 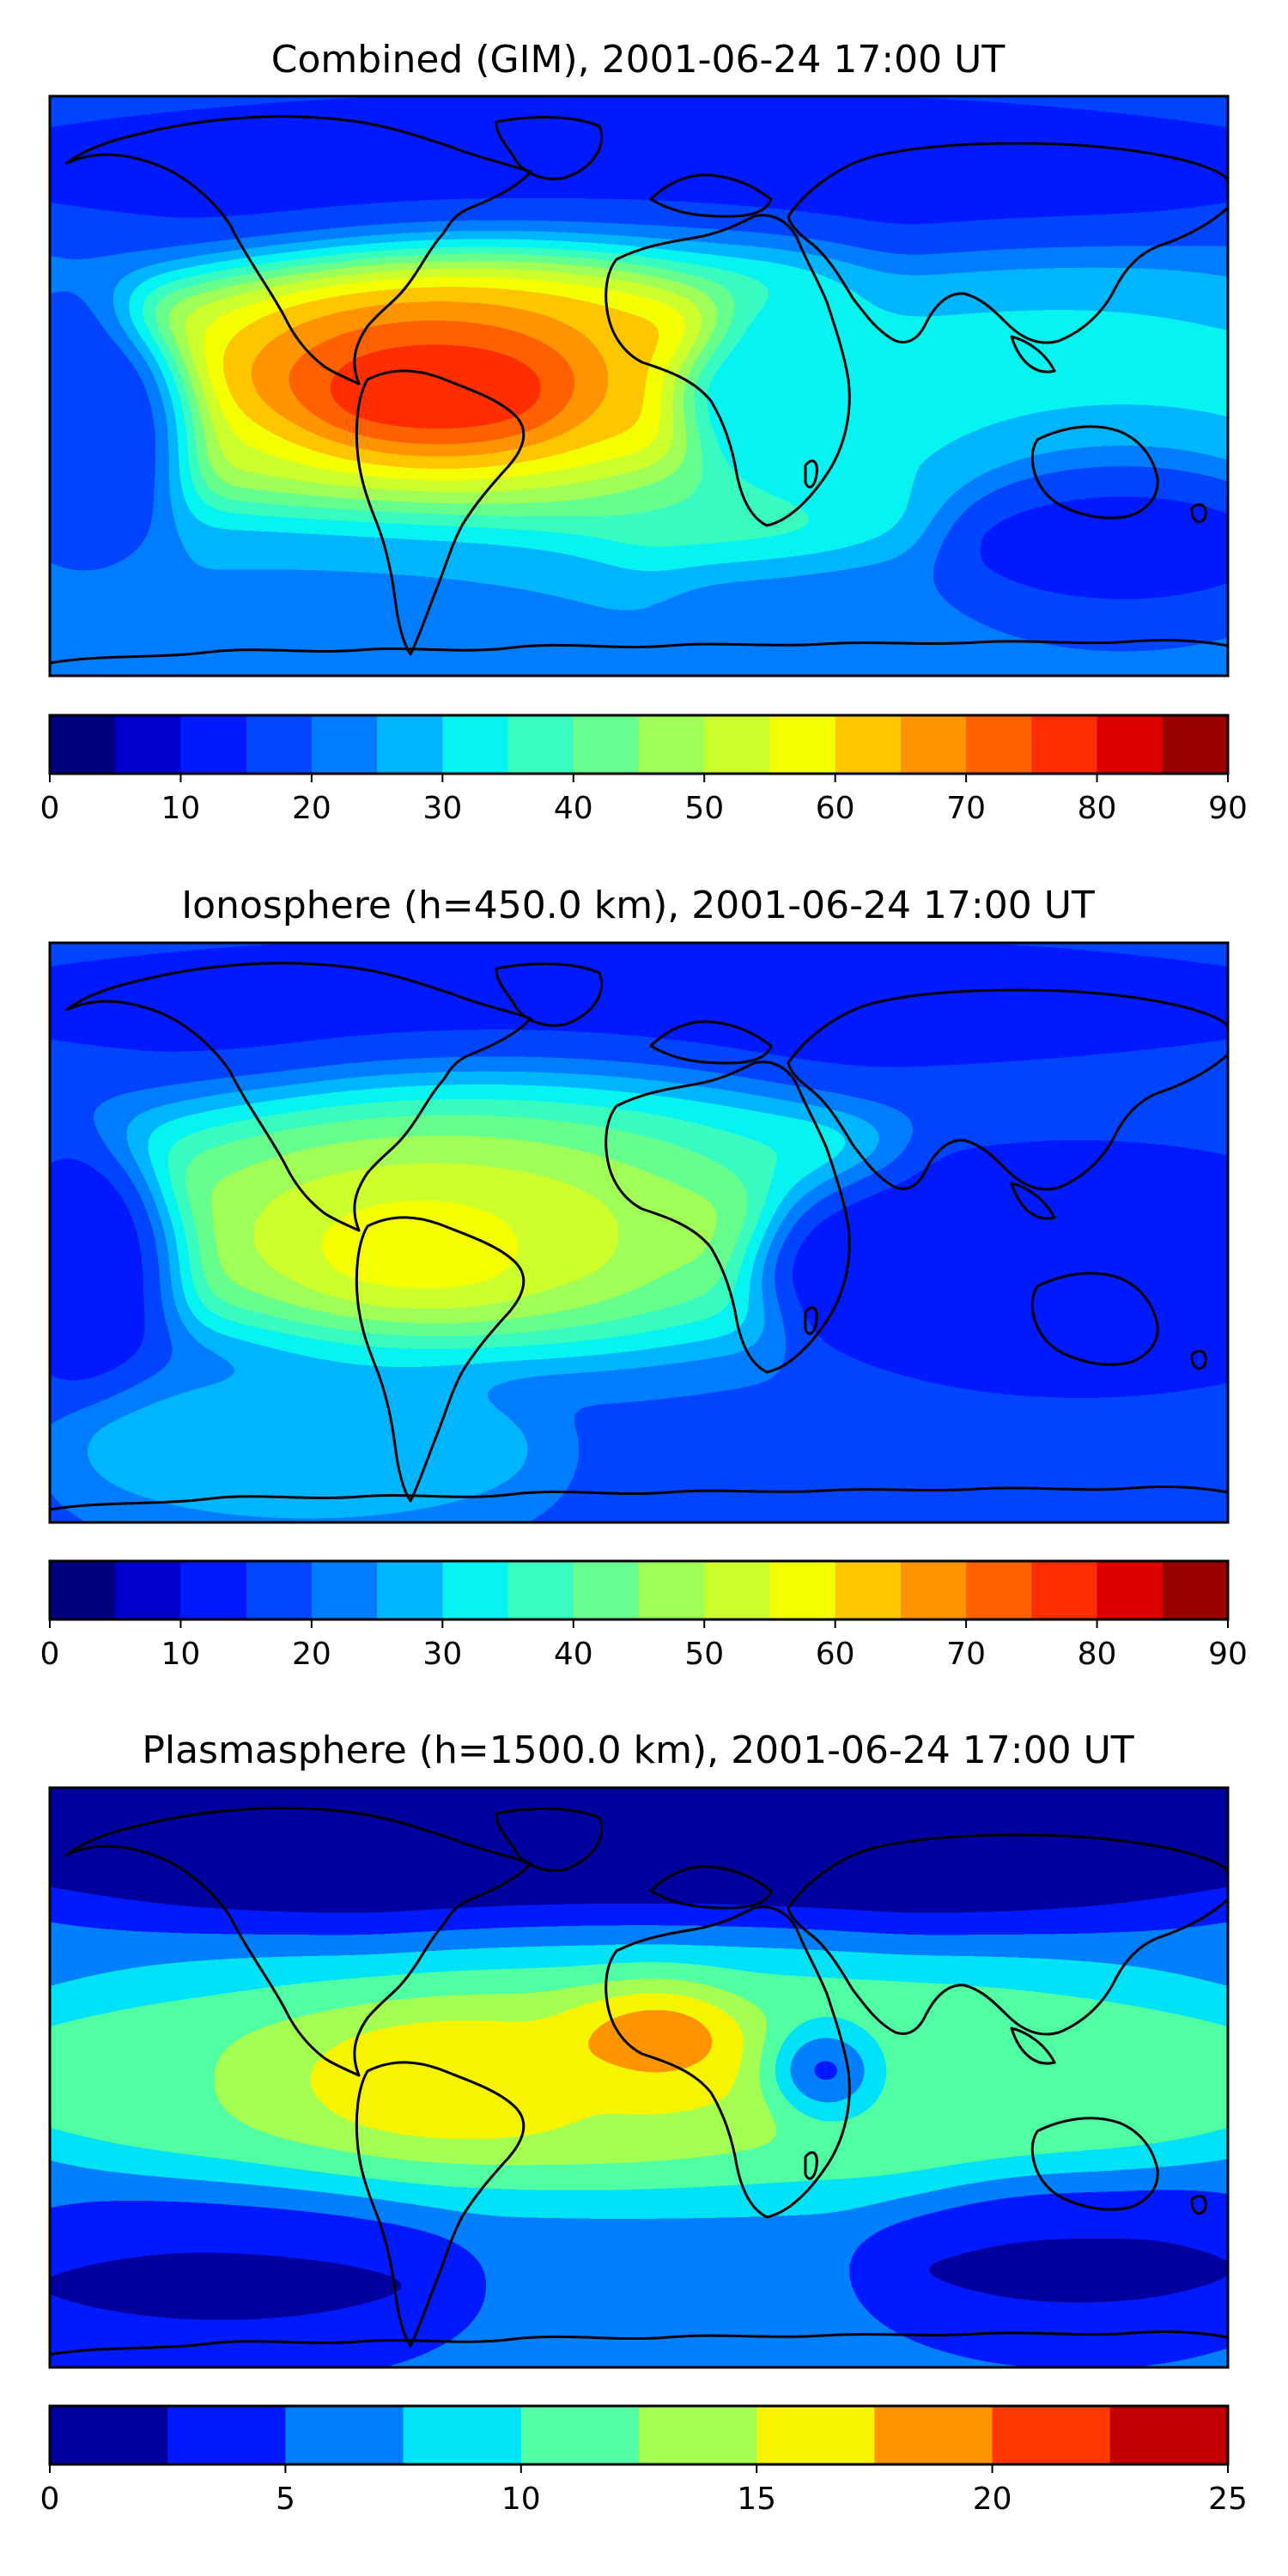 I want to click on chart-title: Combined (GIM), 2001-06-24 17:00 UT, so click(x=638, y=60).